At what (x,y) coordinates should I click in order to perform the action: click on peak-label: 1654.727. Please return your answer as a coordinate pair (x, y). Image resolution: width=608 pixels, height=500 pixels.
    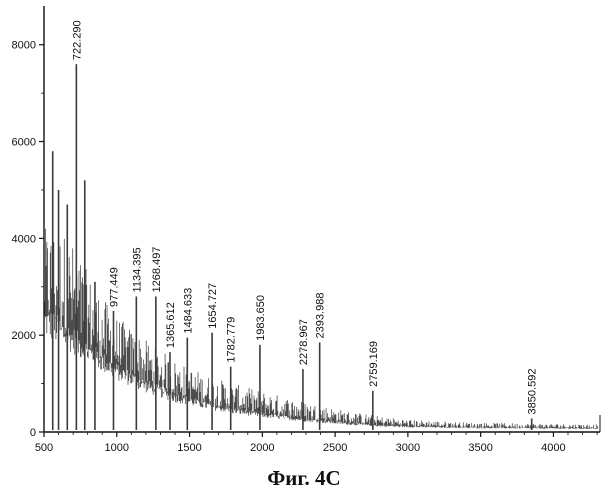
    Looking at the image, I should click on (213, 306).